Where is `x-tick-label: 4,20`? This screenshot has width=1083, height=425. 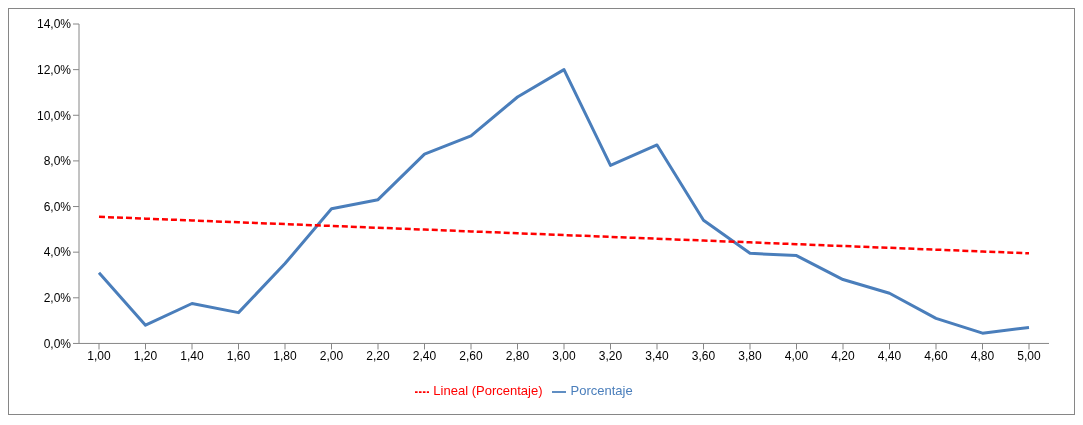
x-tick-label: 4,20 is located at coordinates (843, 355).